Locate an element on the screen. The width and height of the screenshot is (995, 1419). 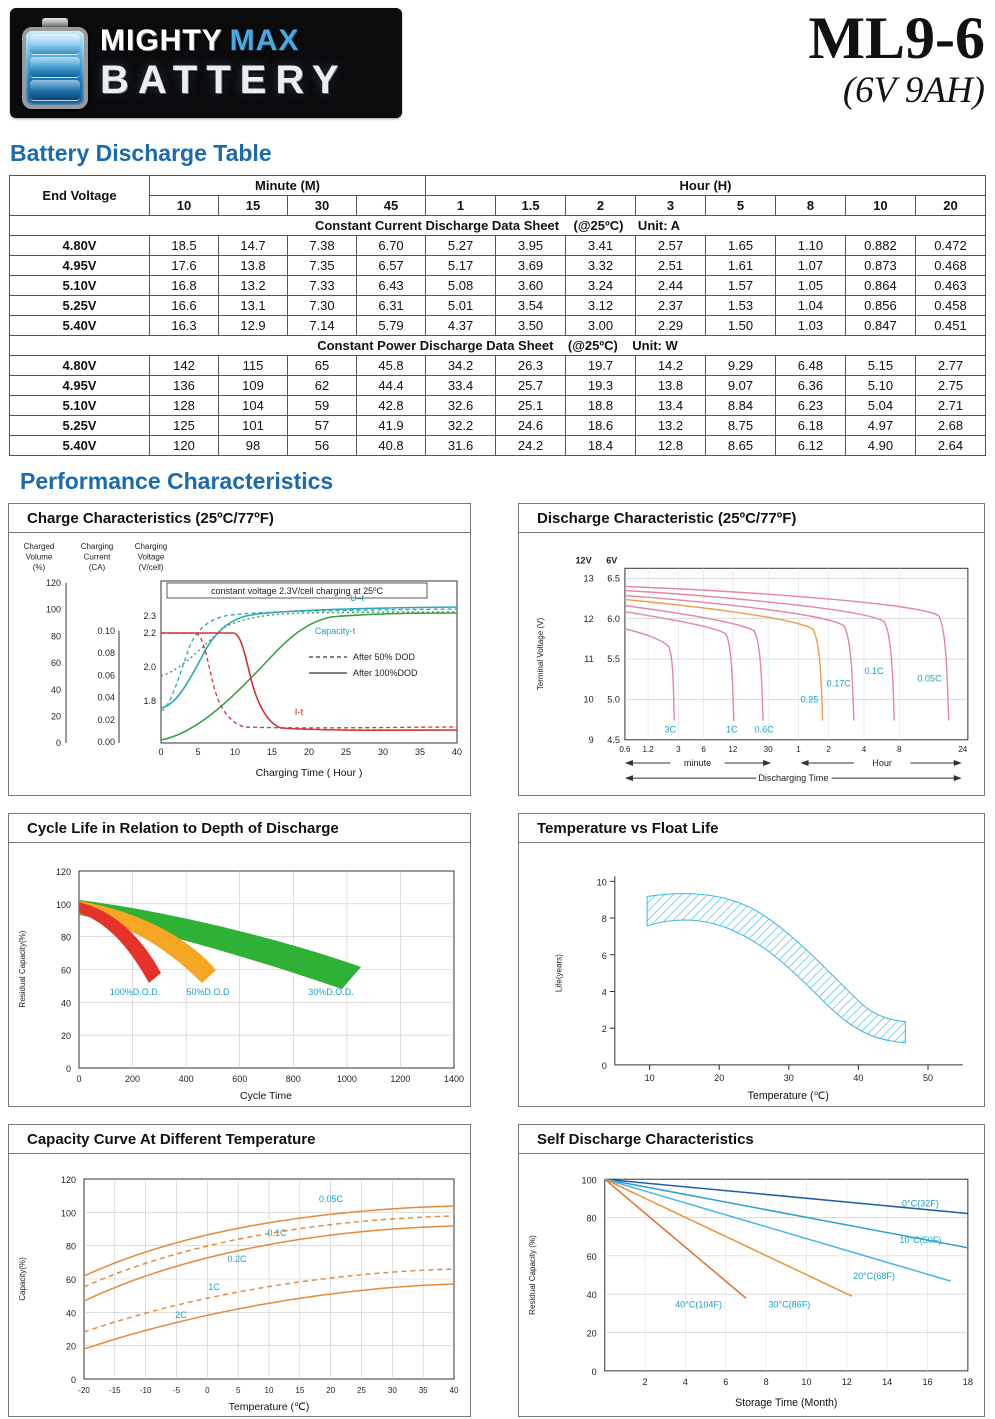
value-cell: 115 is located at coordinates (253, 365).